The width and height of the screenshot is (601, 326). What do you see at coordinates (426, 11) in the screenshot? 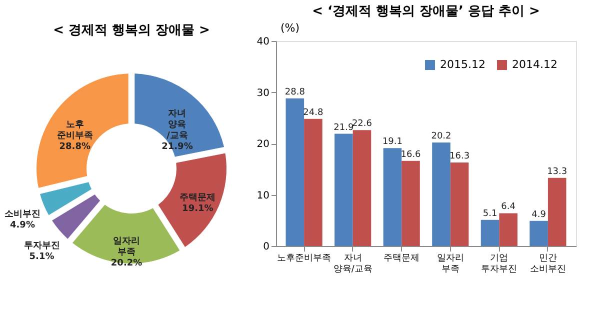
I see `chart-title: < ‘경제적 행복의 장애물’ 응답 추이 >` at bounding box center [426, 11].